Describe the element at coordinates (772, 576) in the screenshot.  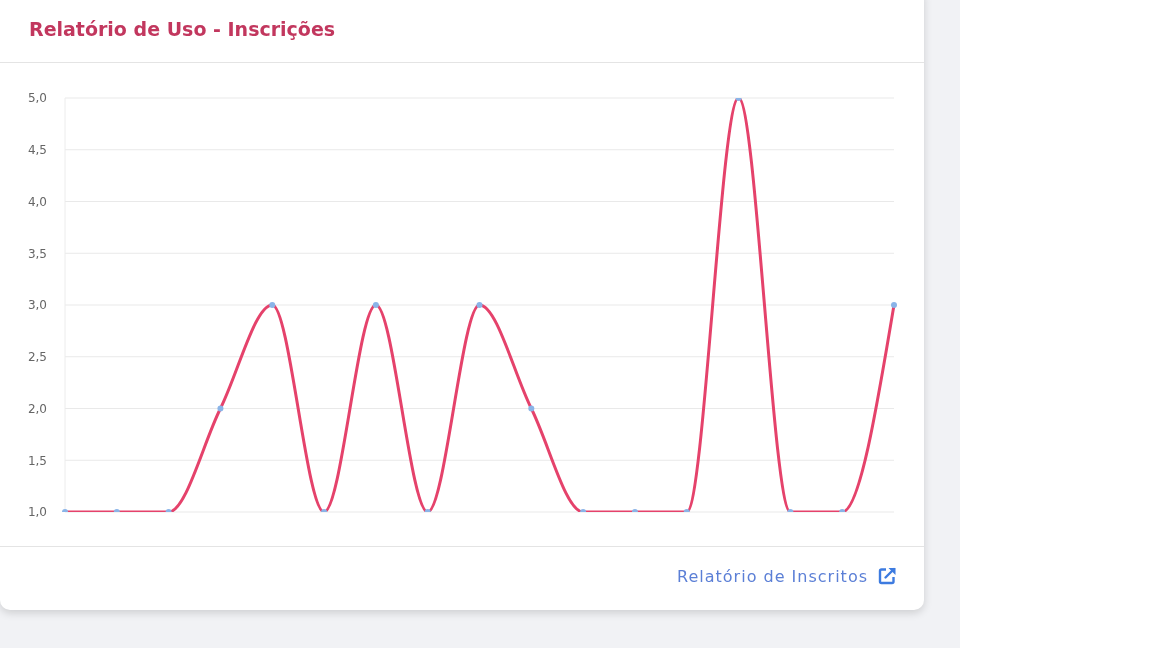
I see `text: Relatório de Inscritos` at that location.